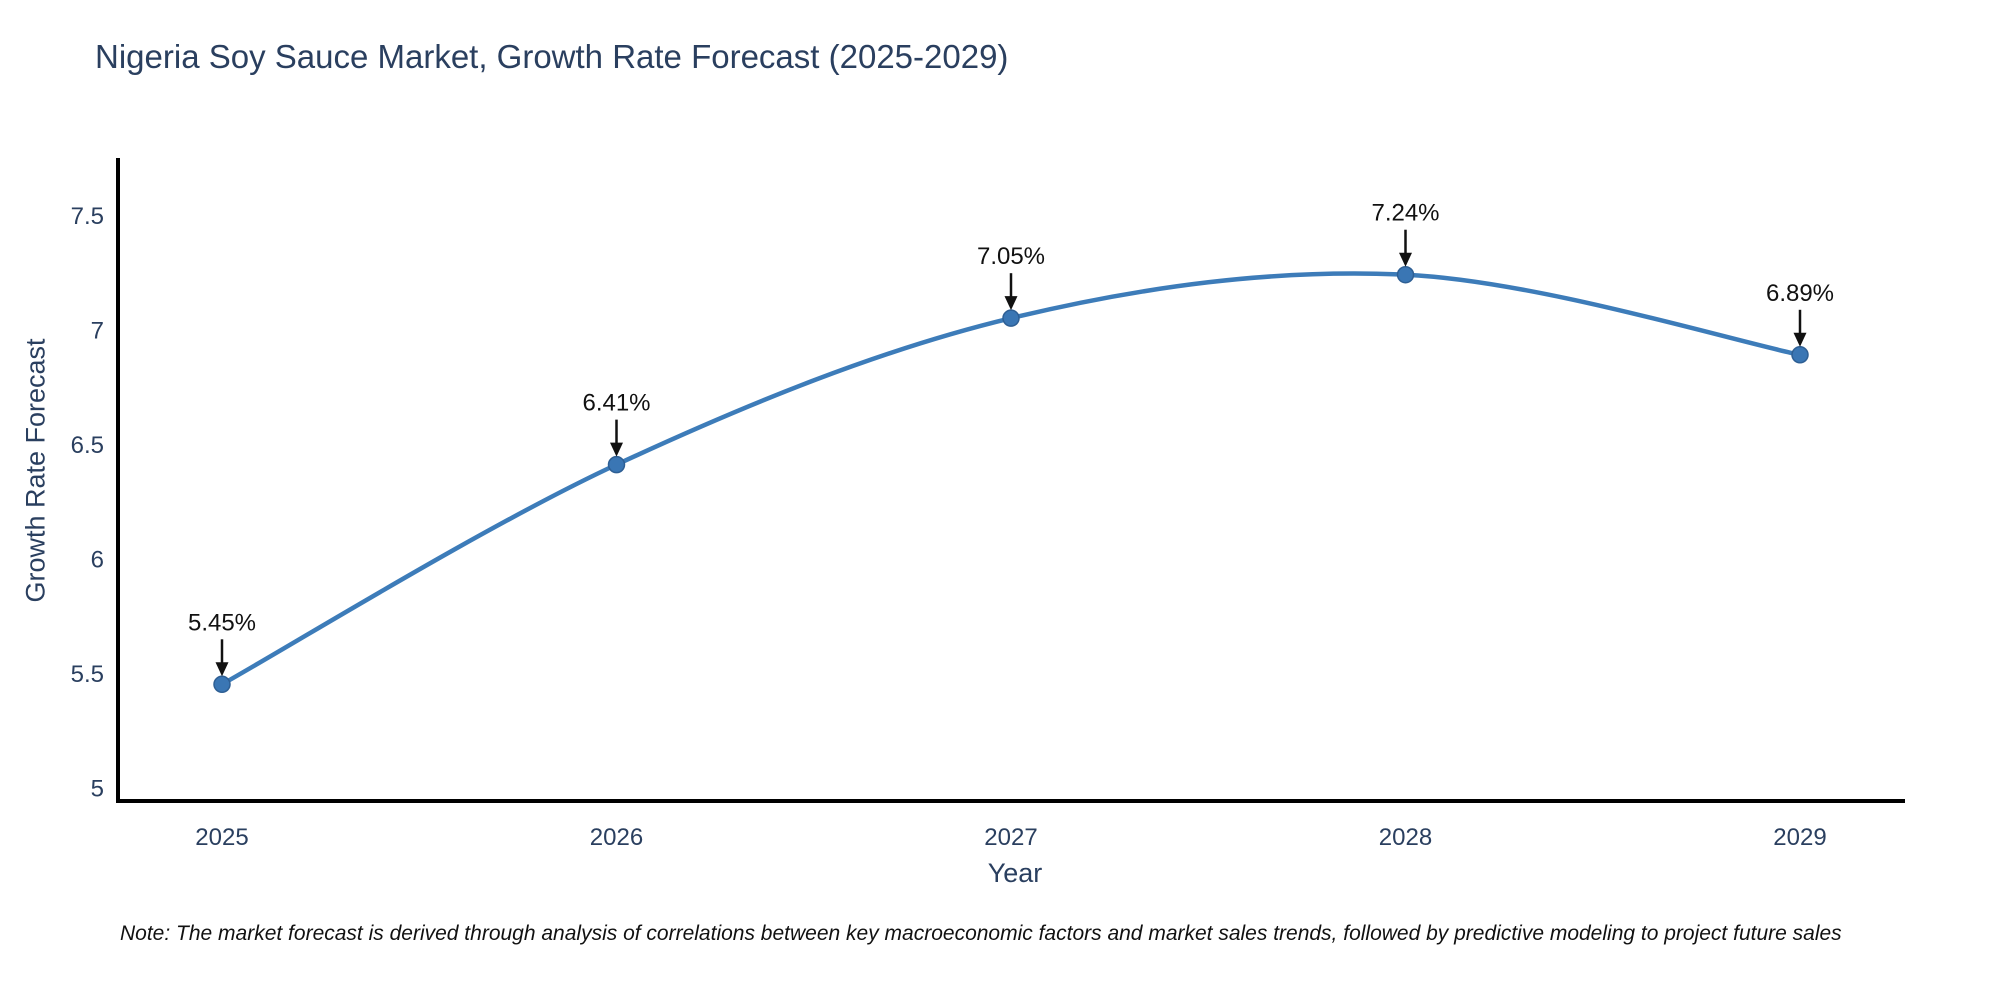 This screenshot has height=1000, width=2000. I want to click on point-label: 7.24%, so click(1405, 213).